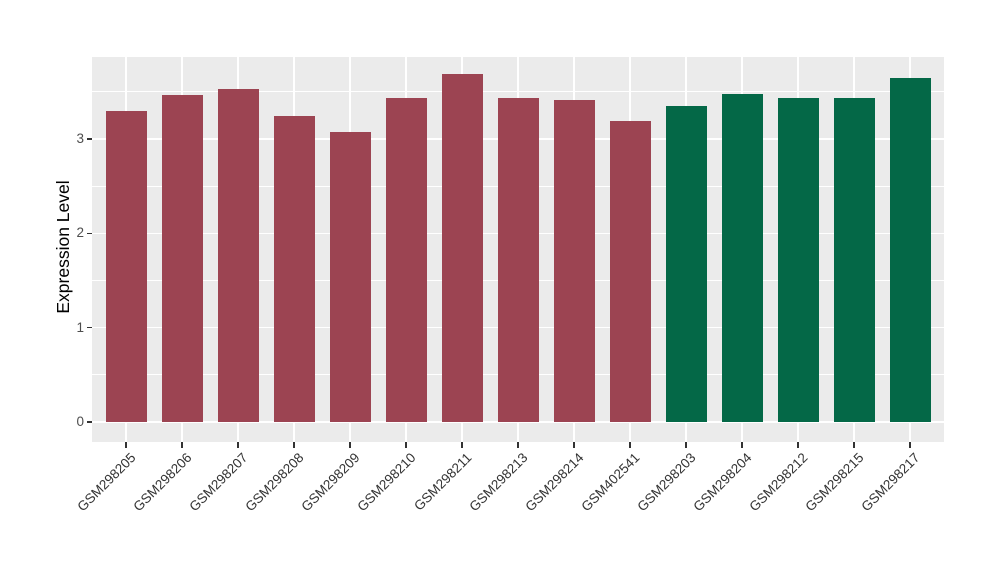 The image size is (1000, 580). What do you see at coordinates (274, 482) in the screenshot?
I see `x-tick-label: GSM298208` at bounding box center [274, 482].